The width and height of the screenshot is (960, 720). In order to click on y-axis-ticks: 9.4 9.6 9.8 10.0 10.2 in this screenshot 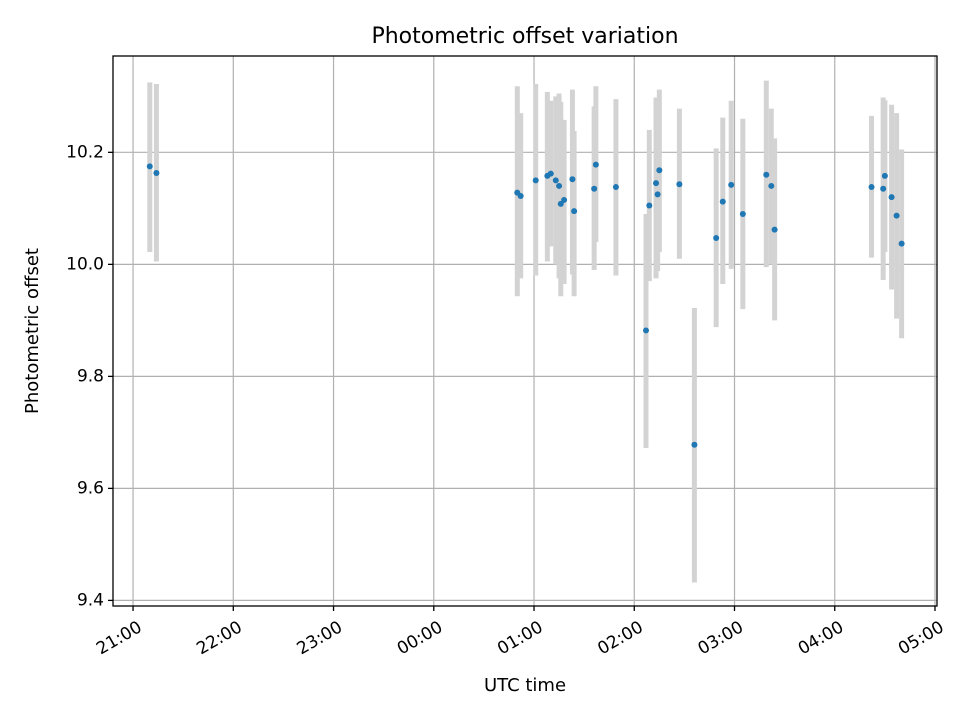, I will do `click(89, 376)`.